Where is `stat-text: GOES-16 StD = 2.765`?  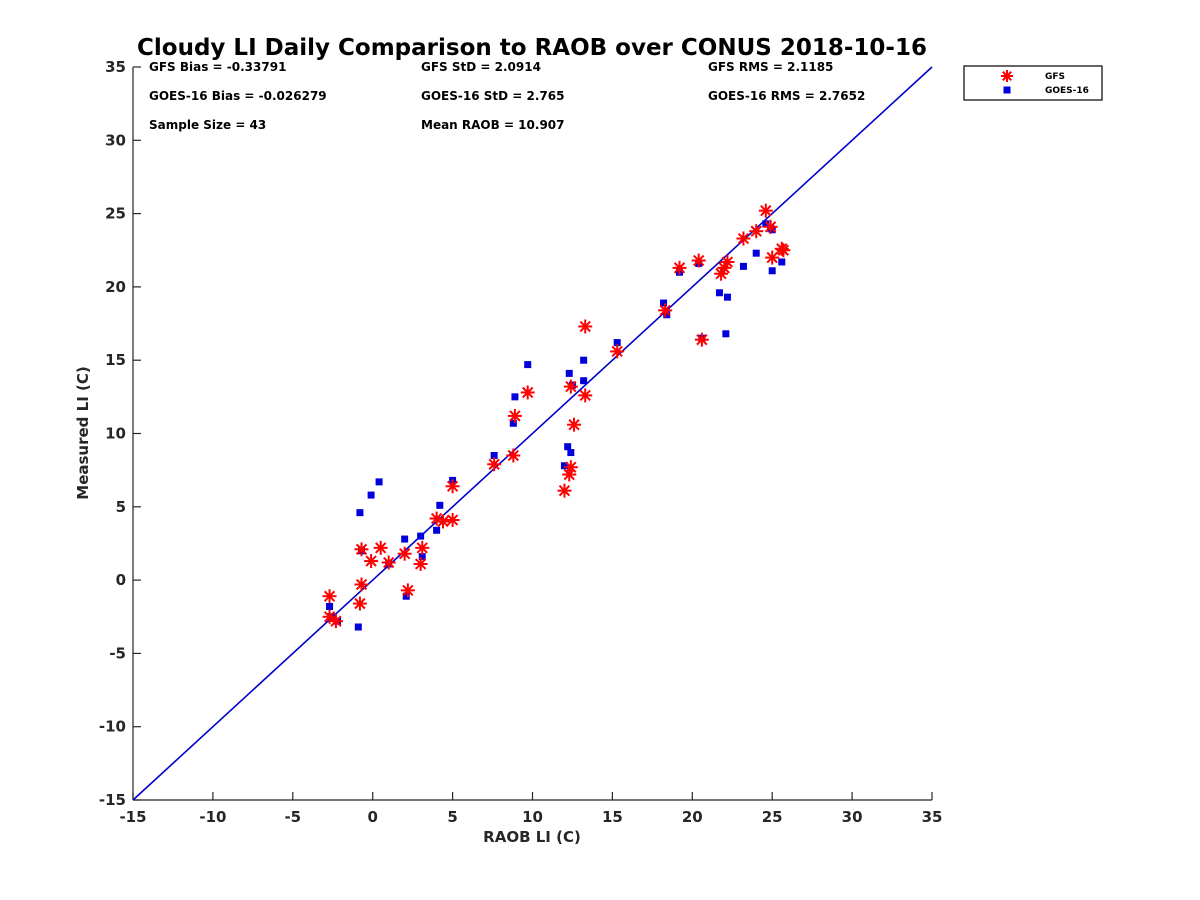 stat-text: GOES-16 StD = 2.765 is located at coordinates (492, 96).